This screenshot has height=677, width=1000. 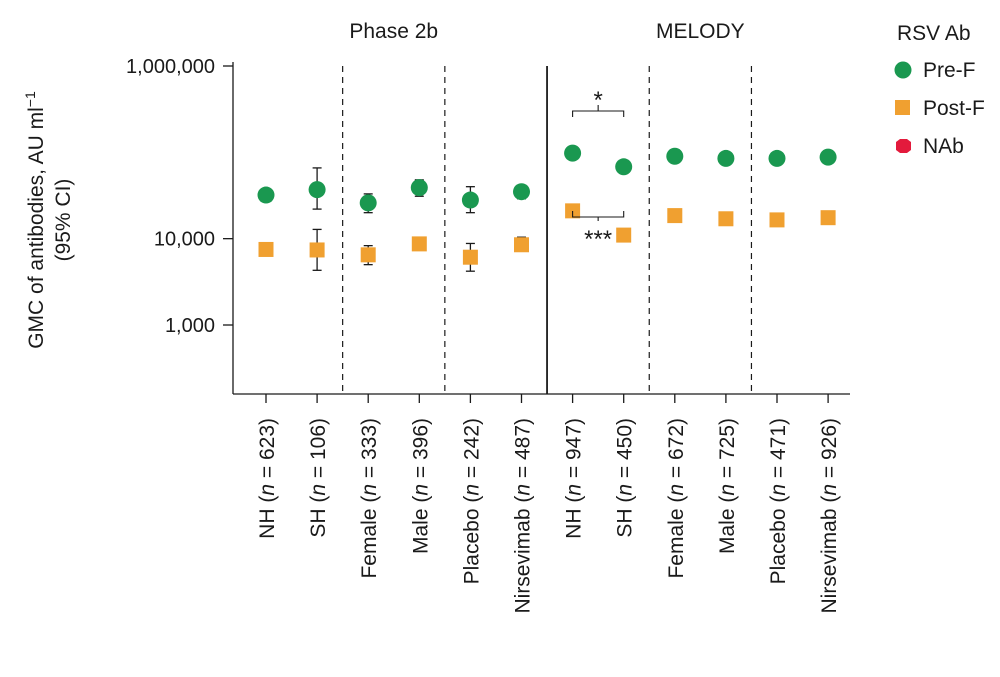 I want to click on x-tick-label: Placebo (n = 242), so click(x=471, y=501).